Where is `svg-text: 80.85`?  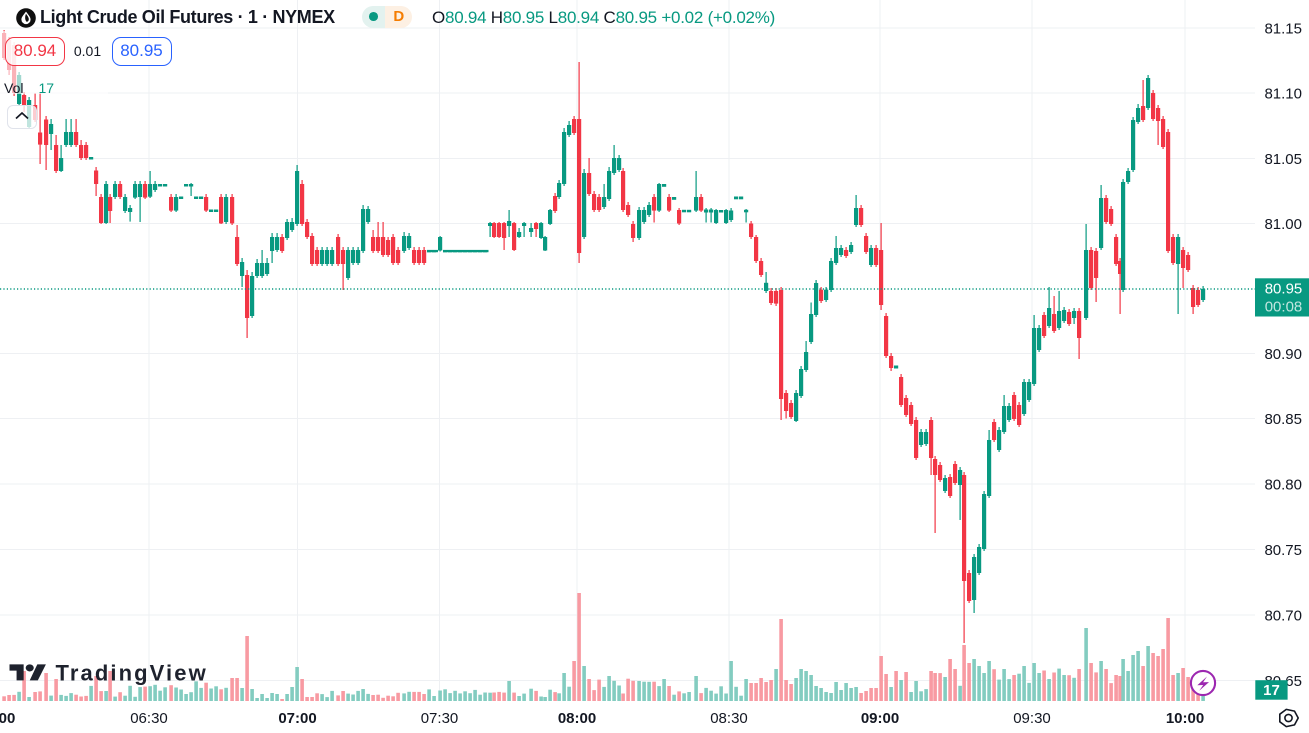
svg-text: 80.85 is located at coordinates (1283, 419).